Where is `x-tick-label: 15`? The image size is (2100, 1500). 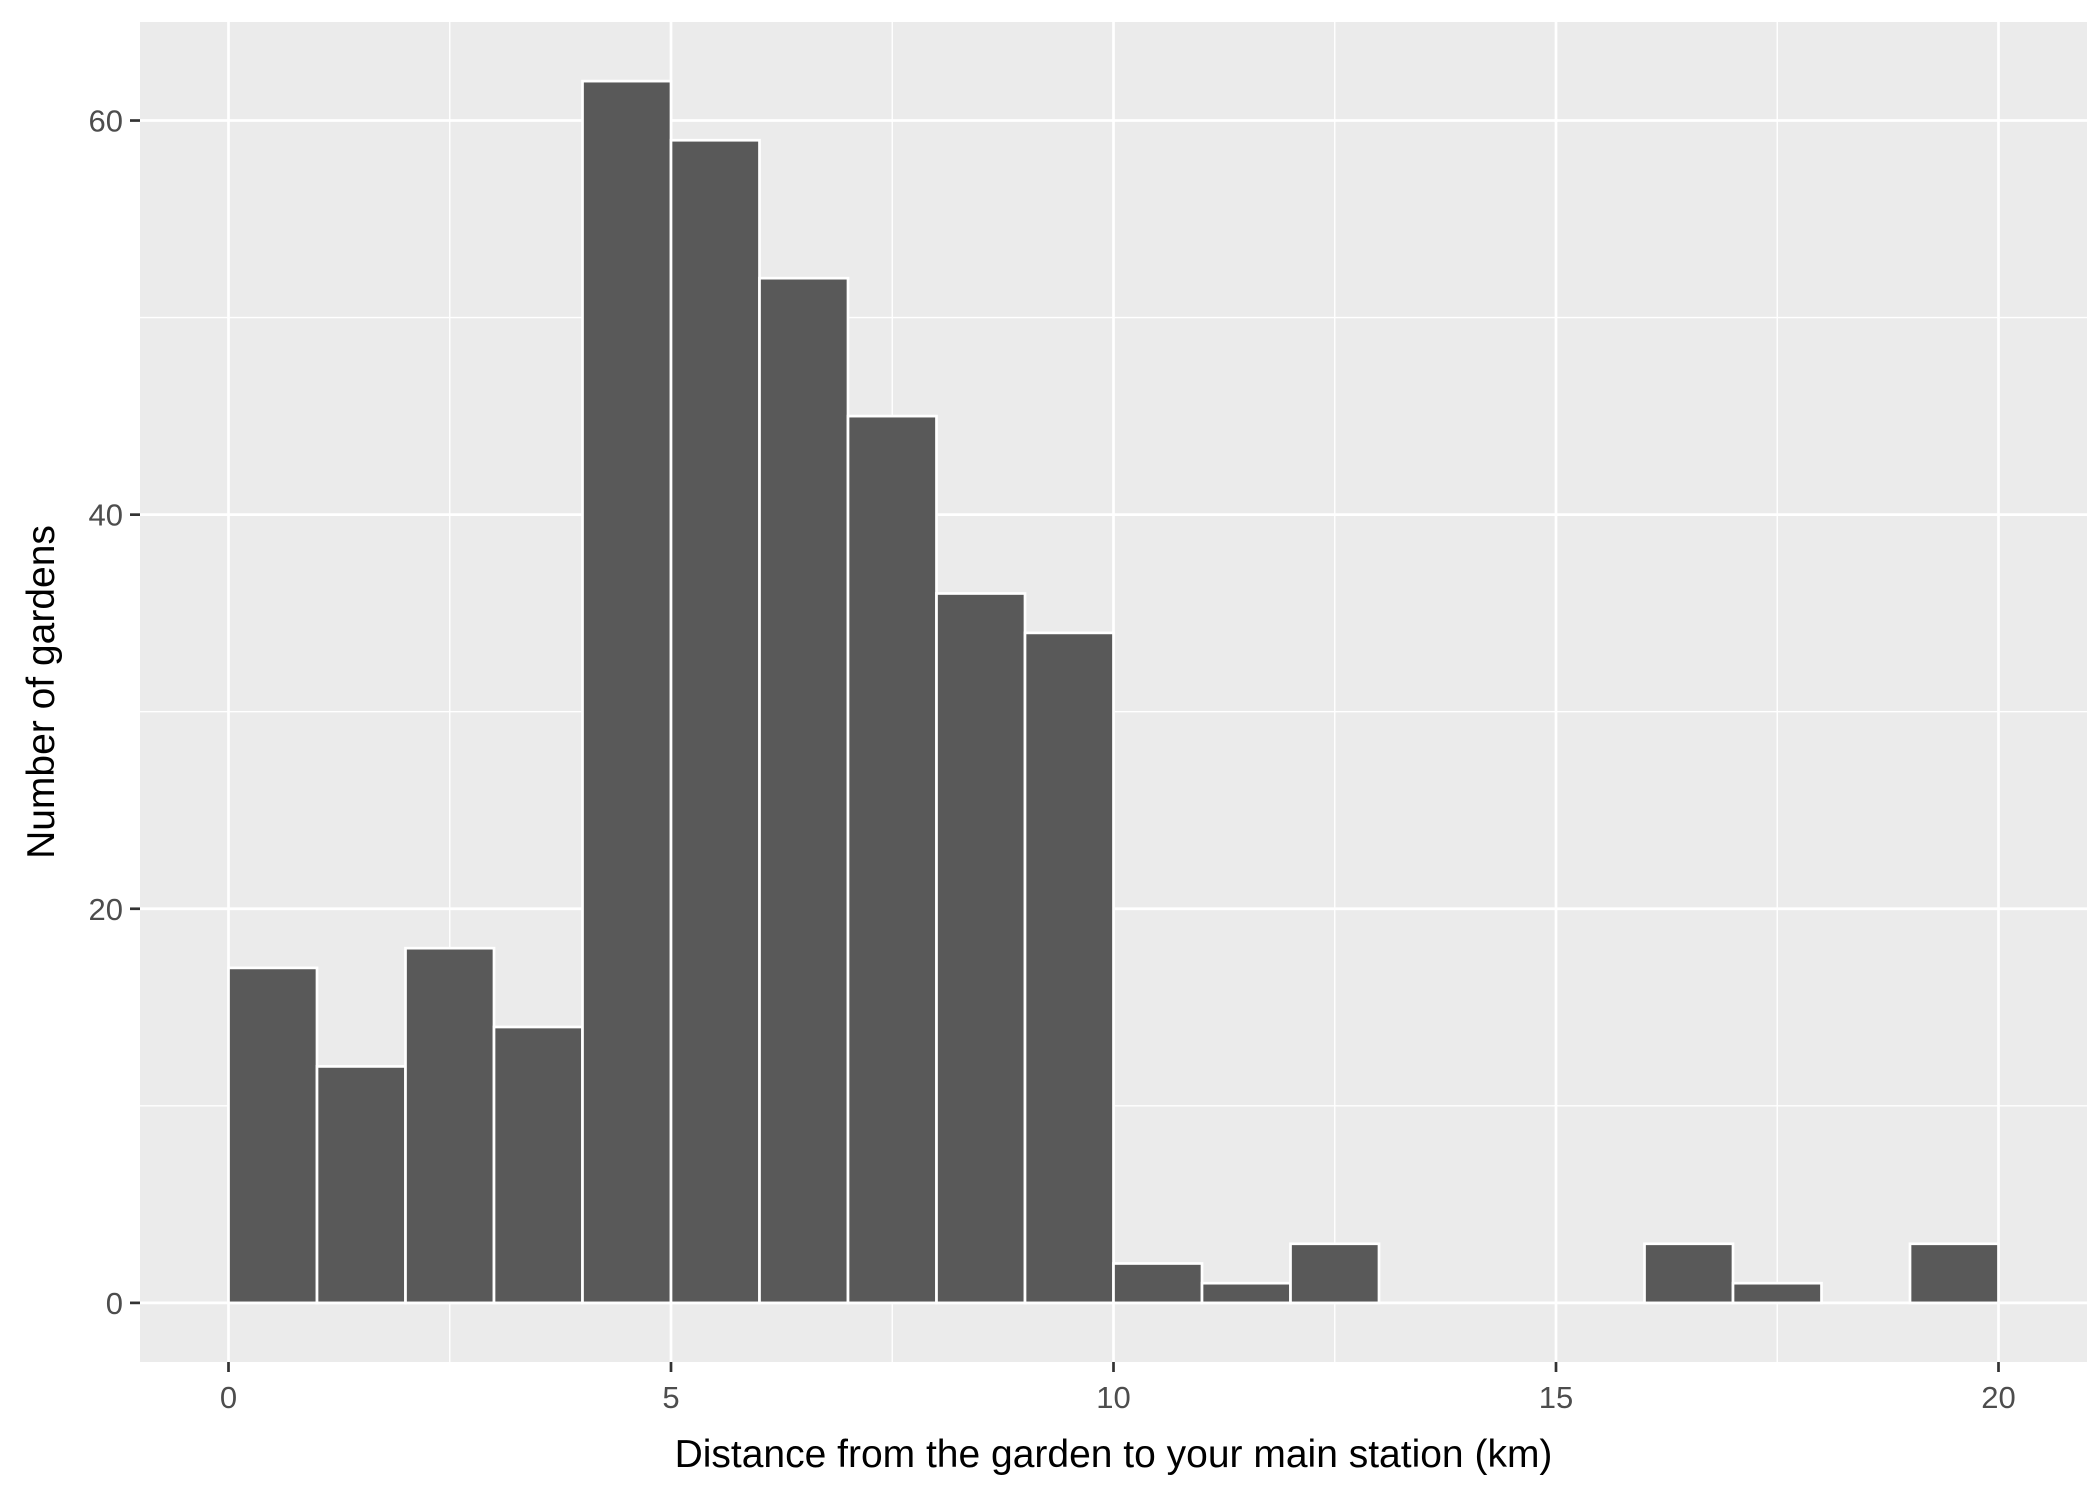
x-tick-label: 15 is located at coordinates (1556, 1397).